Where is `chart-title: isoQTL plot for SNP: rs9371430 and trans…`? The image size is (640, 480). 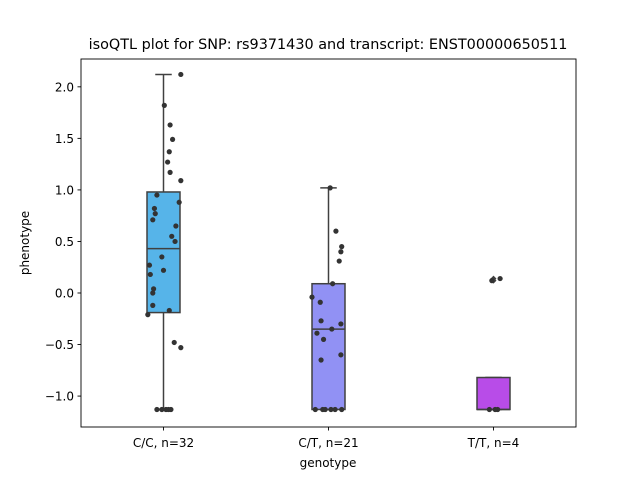
chart-title: isoQTL plot for SNP: rs9371430 and trans… is located at coordinates (328, 45).